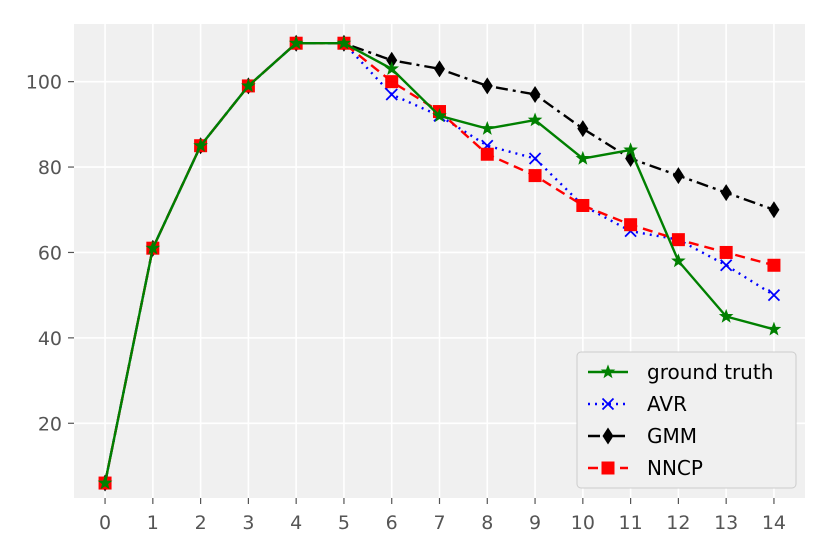 The height and width of the screenshot is (552, 830). I want to click on x-tick-label: 12, so click(678, 523).